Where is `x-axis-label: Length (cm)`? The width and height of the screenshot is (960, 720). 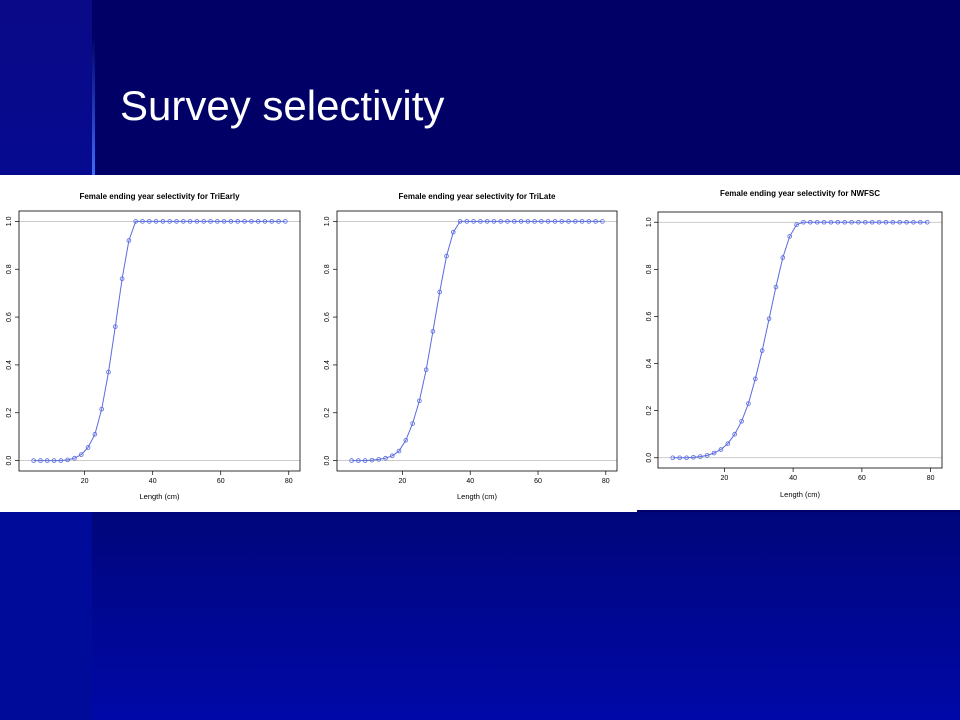
x-axis-label: Length (cm) is located at coordinates (477, 496).